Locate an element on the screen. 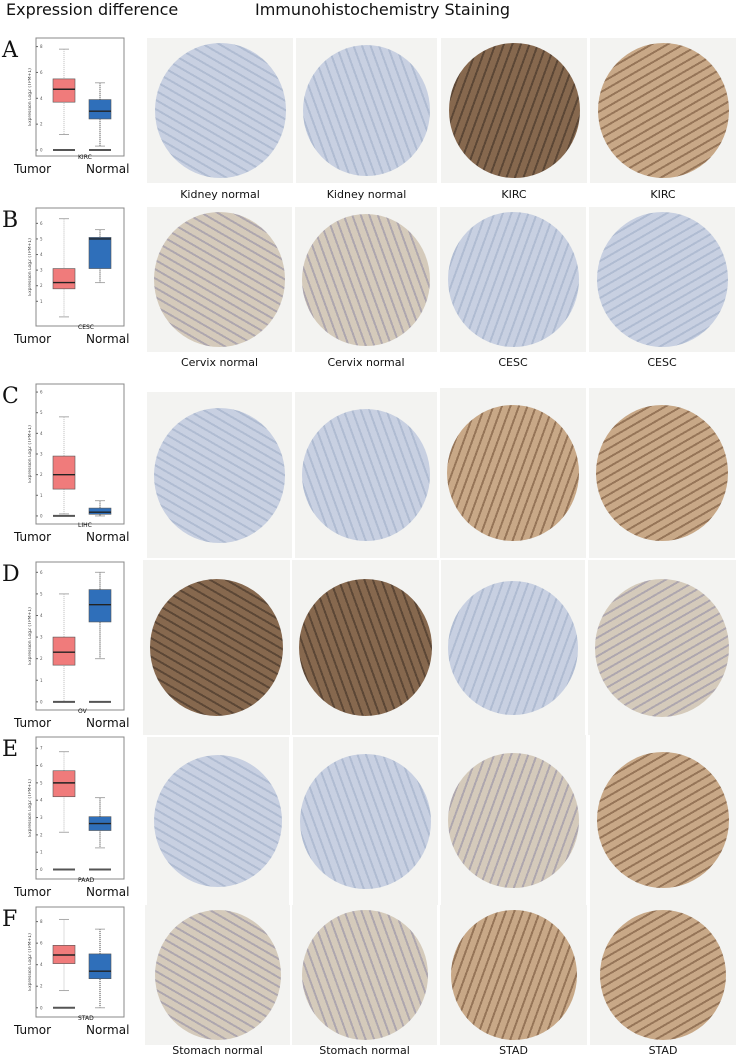 This screenshot has width=741, height=1063. panel-letter: E is located at coordinates (10, 749).